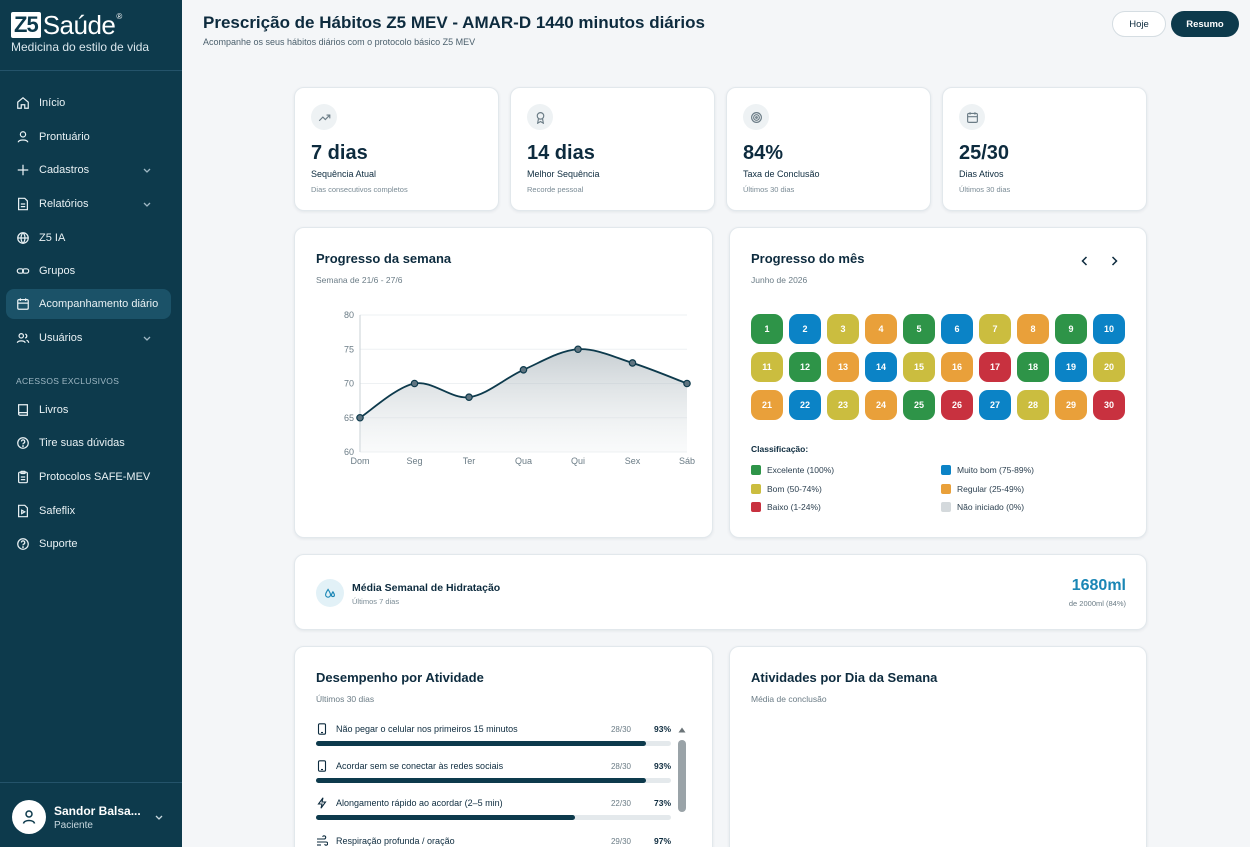  Describe the element at coordinates (919, 405) in the screenshot. I see `calendar-day: 25` at that location.